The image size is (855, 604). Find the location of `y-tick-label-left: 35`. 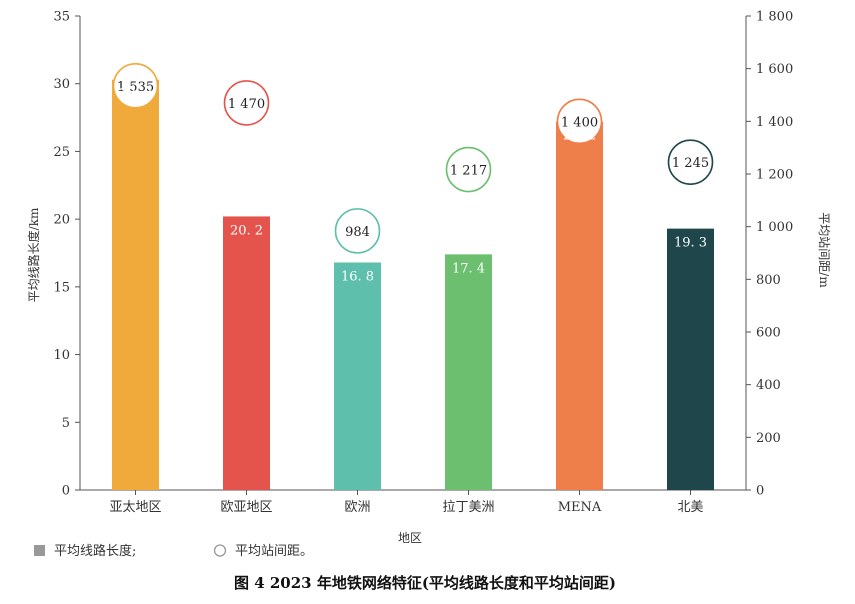

y-tick-label-left: 35 is located at coordinates (61, 17).